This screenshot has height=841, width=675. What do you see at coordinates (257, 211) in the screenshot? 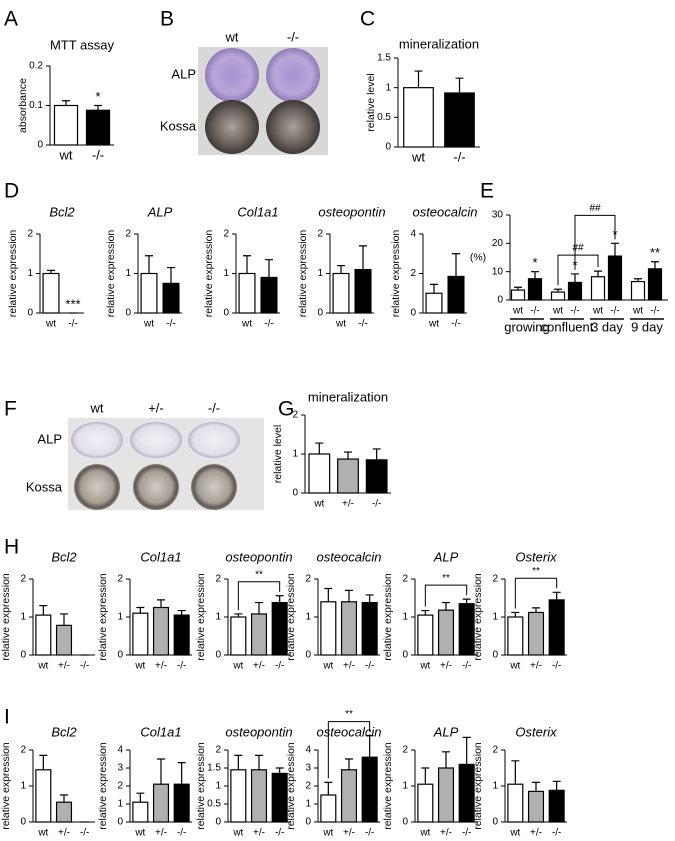
I see `chart-title: Col1a1` at bounding box center [257, 211].